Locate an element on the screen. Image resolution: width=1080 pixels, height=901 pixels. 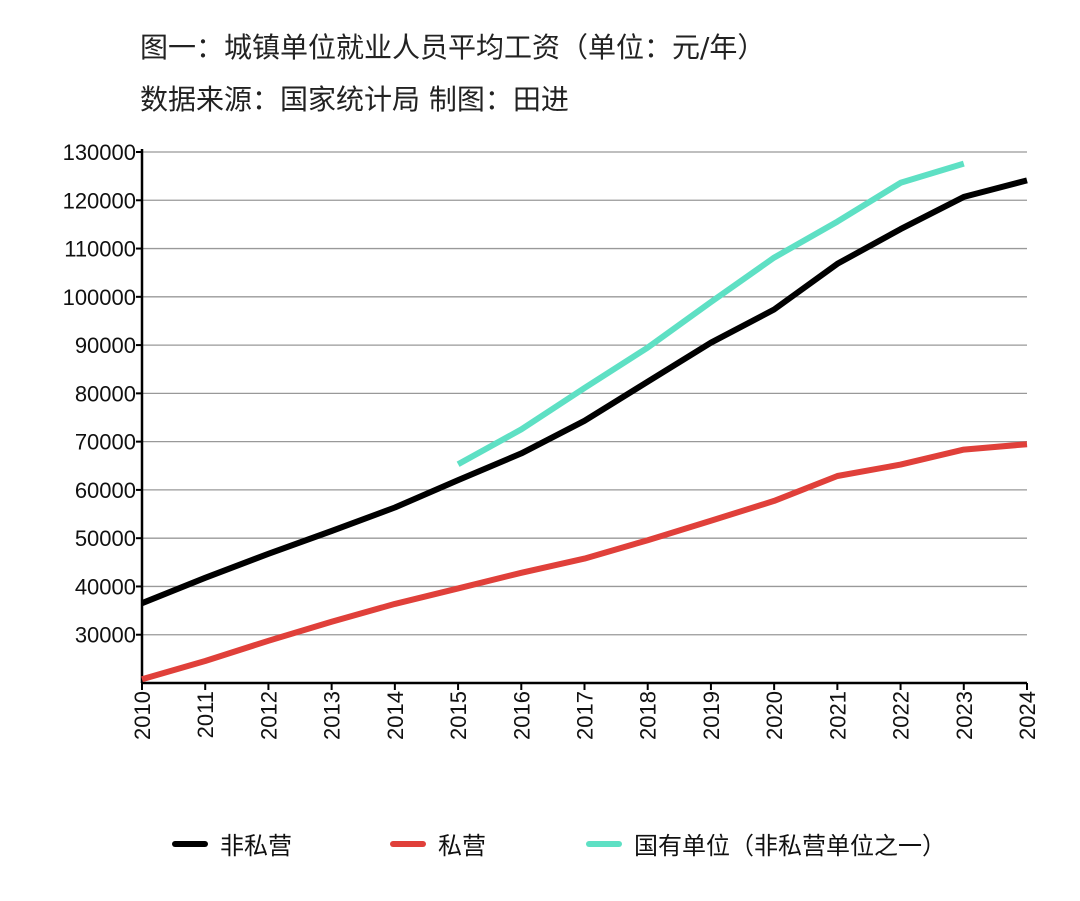
x-tick-label: 2013 is located at coordinates (332, 715).